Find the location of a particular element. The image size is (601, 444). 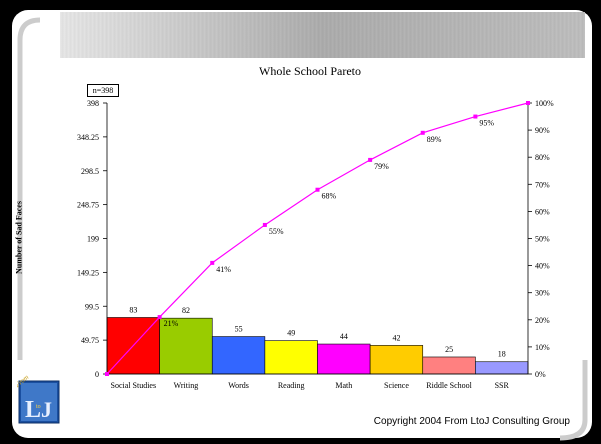

x-tick-label: Reading is located at coordinates (291, 385).